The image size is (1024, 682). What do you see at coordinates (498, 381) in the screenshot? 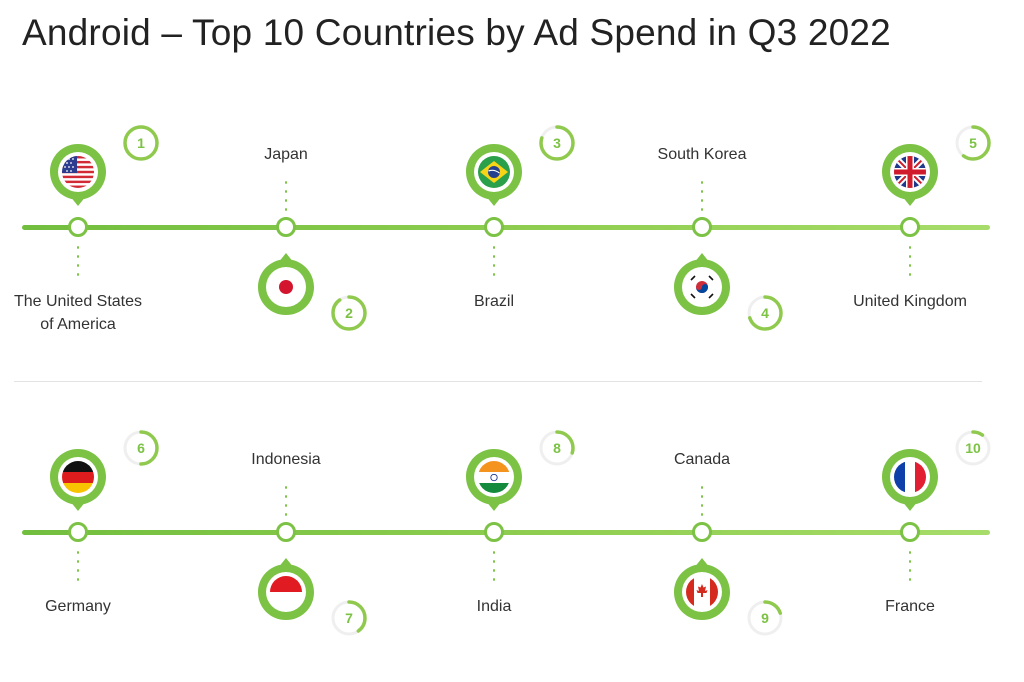
I see `row-divider` at bounding box center [498, 381].